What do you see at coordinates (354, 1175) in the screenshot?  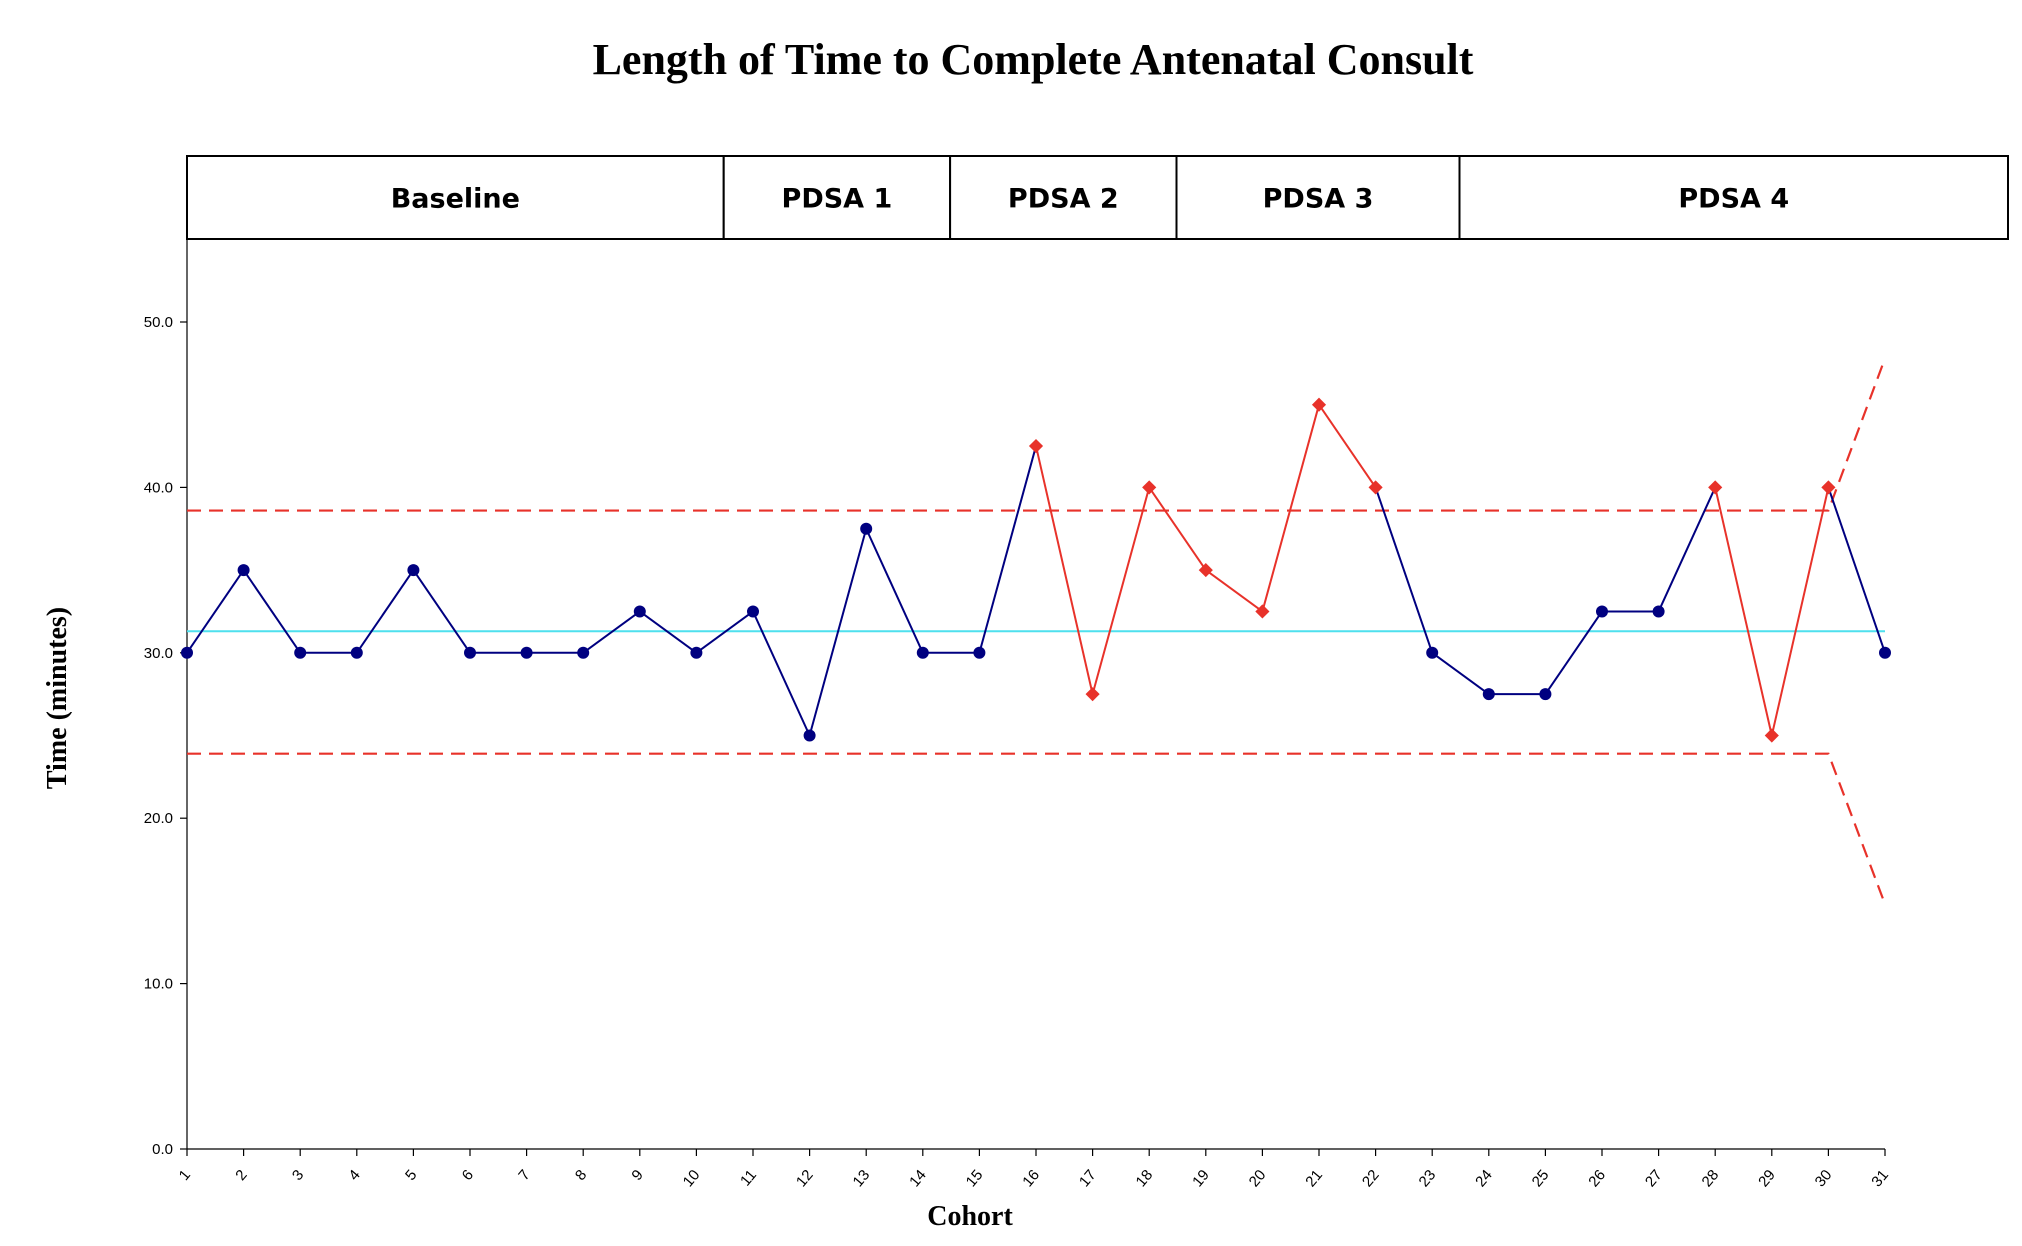 I see `x-tick-label: 4` at bounding box center [354, 1175].